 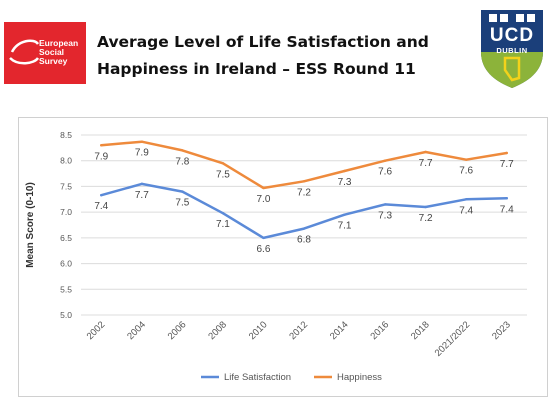 What do you see at coordinates (96, 330) in the screenshot?
I see `x-tick-label: 2002` at bounding box center [96, 330].